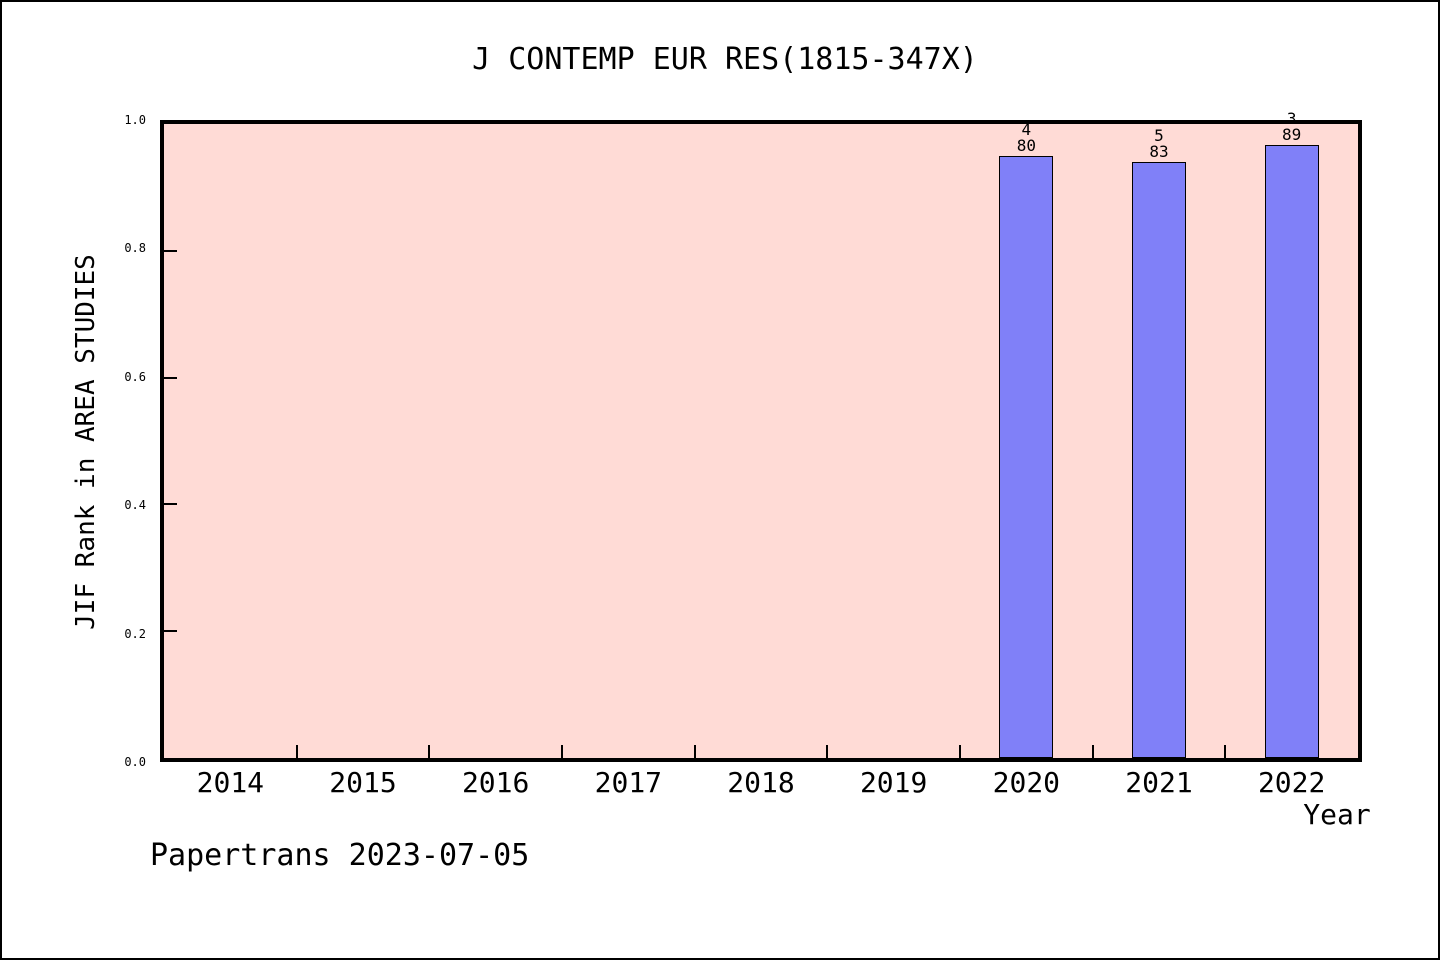  Describe the element at coordinates (1026, 129) in the screenshot. I see `bar-rank: 4` at that location.